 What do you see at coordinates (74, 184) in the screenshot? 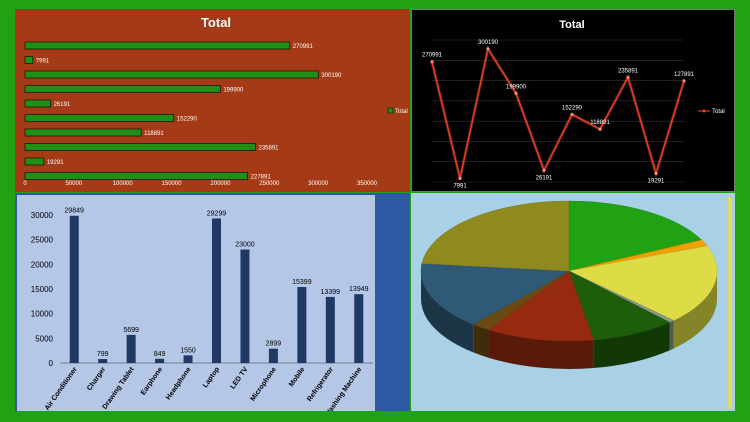
I see `tick-label: 50000` at bounding box center [74, 184].